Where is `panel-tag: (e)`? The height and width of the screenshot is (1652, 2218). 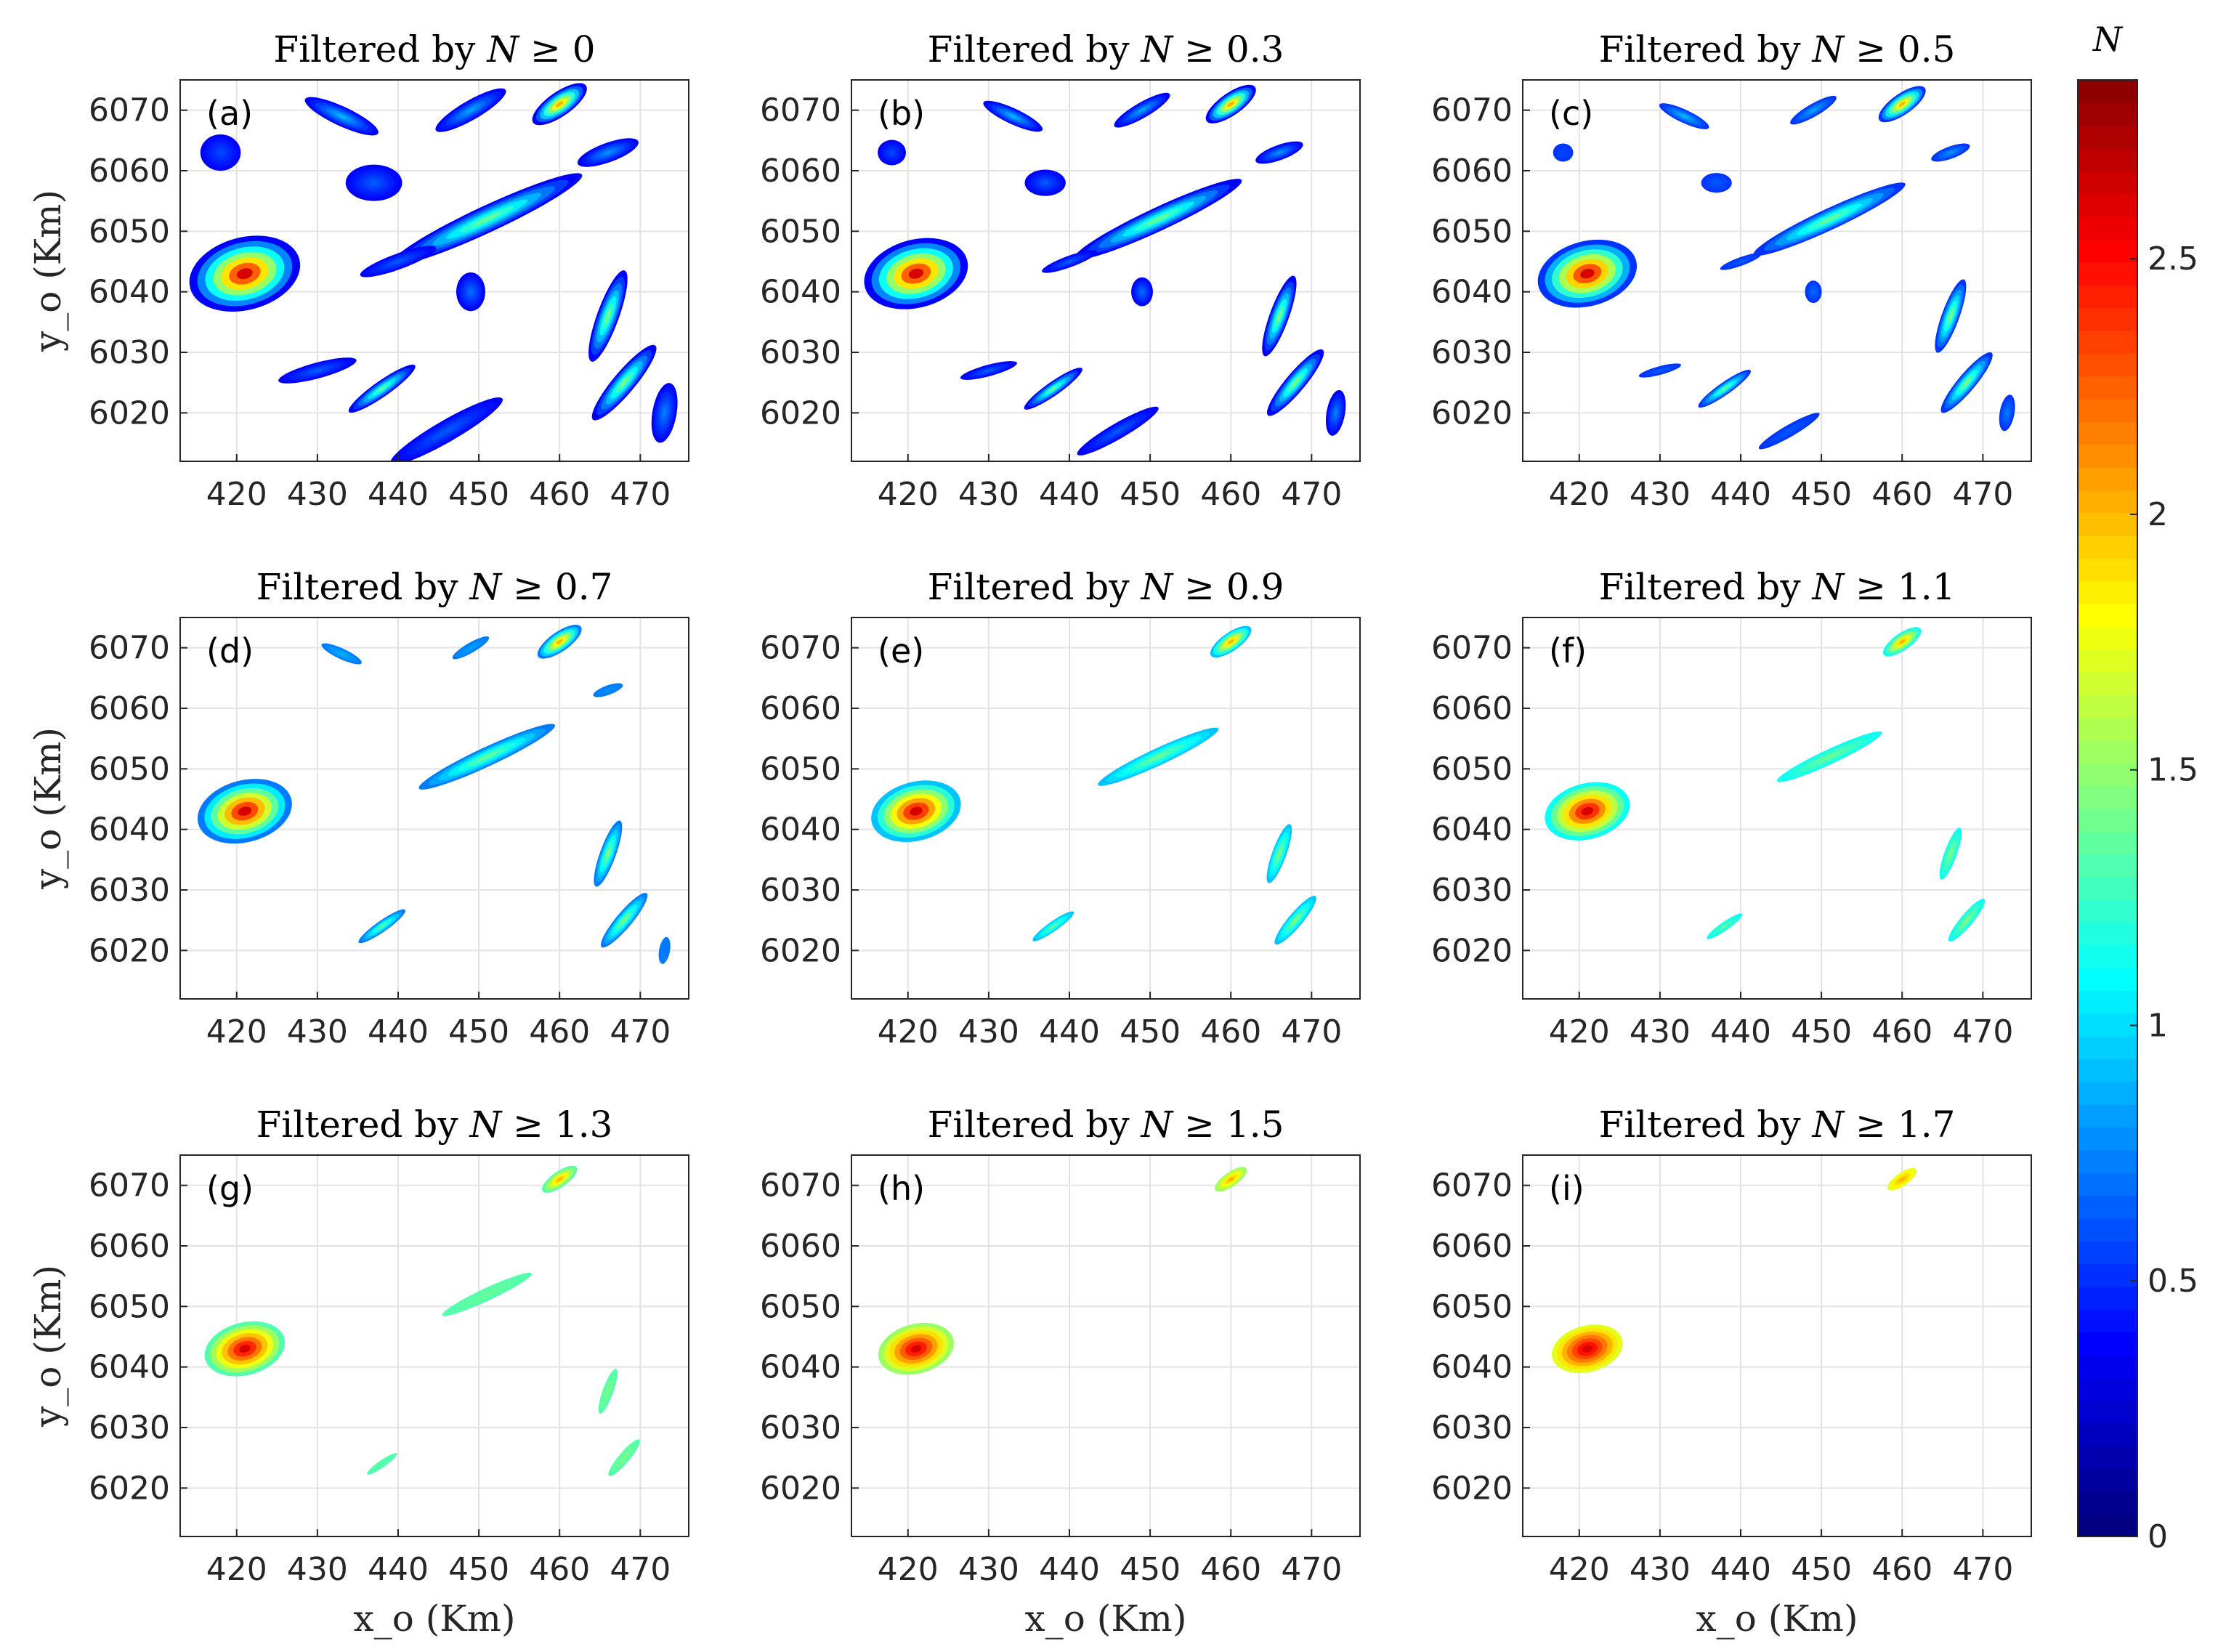 panel-tag: (e) is located at coordinates (901, 651).